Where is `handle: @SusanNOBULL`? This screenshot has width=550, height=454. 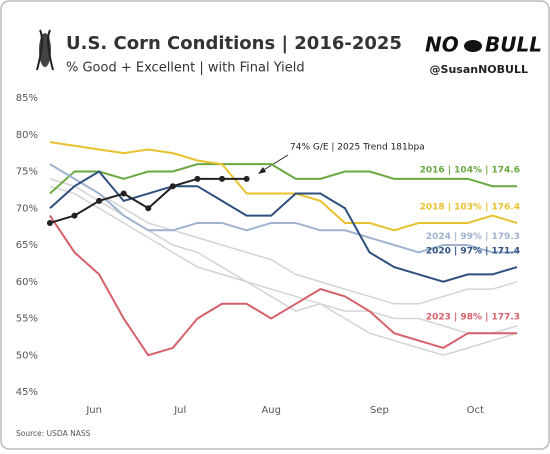 handle: @SusanNOBULL is located at coordinates (479, 69).